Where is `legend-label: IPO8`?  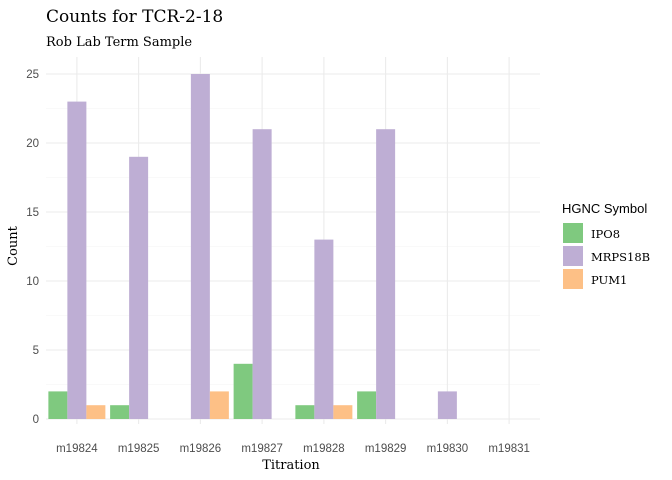
legend-label: IPO8 is located at coordinates (605, 234).